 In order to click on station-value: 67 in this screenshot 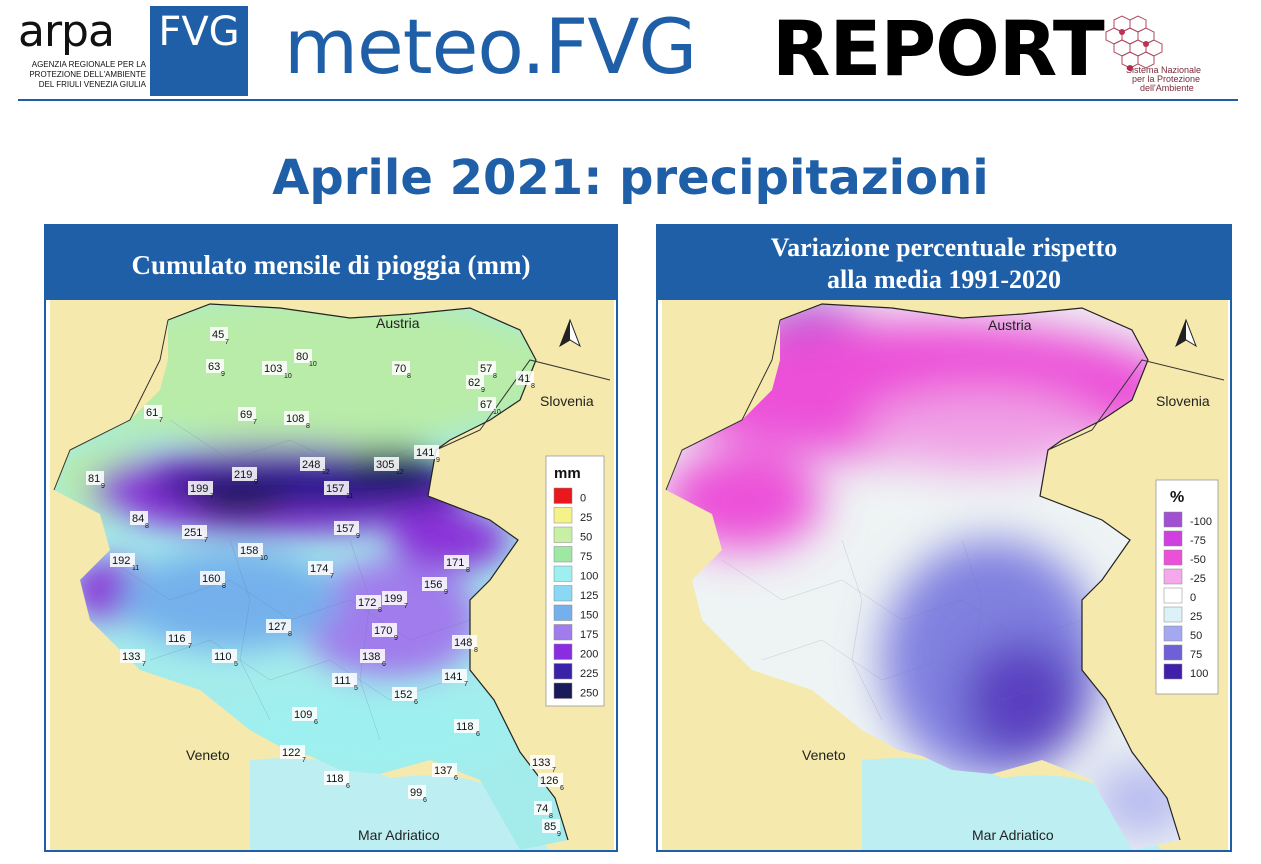, I will do `click(486, 405)`.